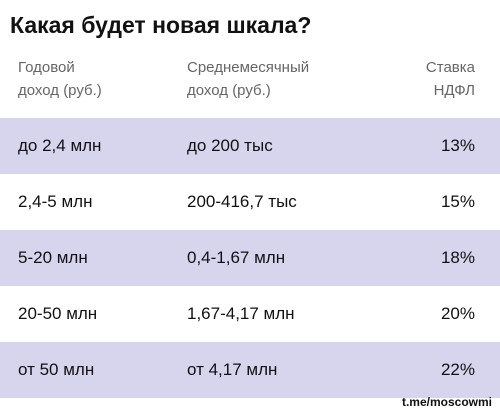 The height and width of the screenshot is (410, 500). What do you see at coordinates (248, 67) in the screenshot?
I see `header-line: Среднемесячный` at bounding box center [248, 67].